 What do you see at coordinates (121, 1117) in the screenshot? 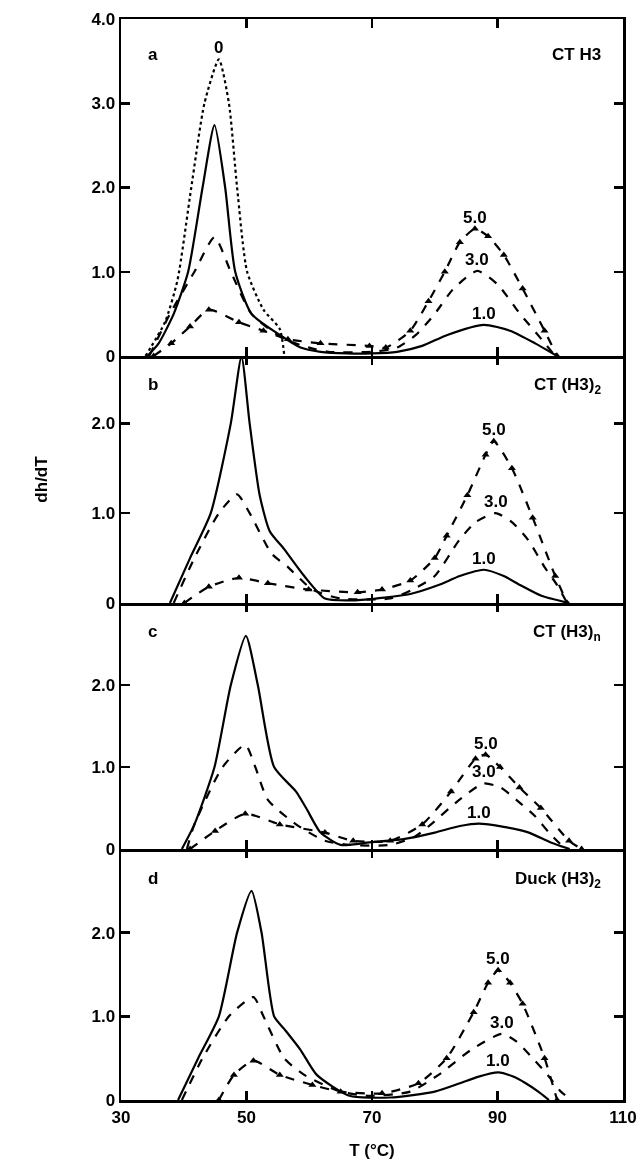
I see `x-tick-label: 30` at bounding box center [121, 1117].